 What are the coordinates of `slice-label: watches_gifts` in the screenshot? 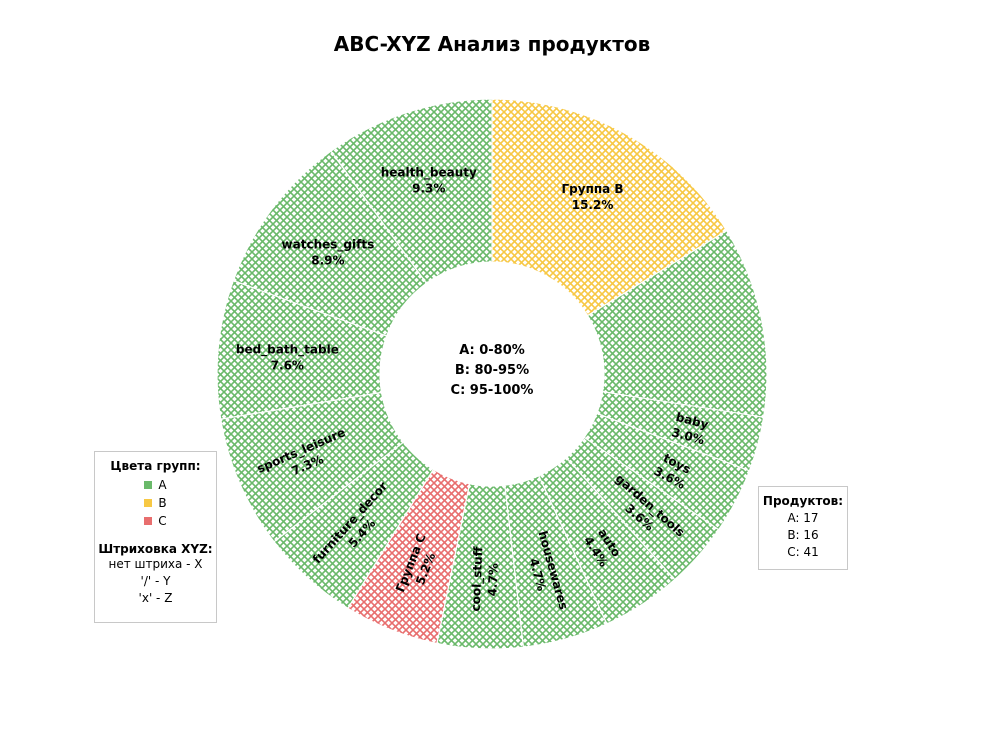 It's located at (328, 244).